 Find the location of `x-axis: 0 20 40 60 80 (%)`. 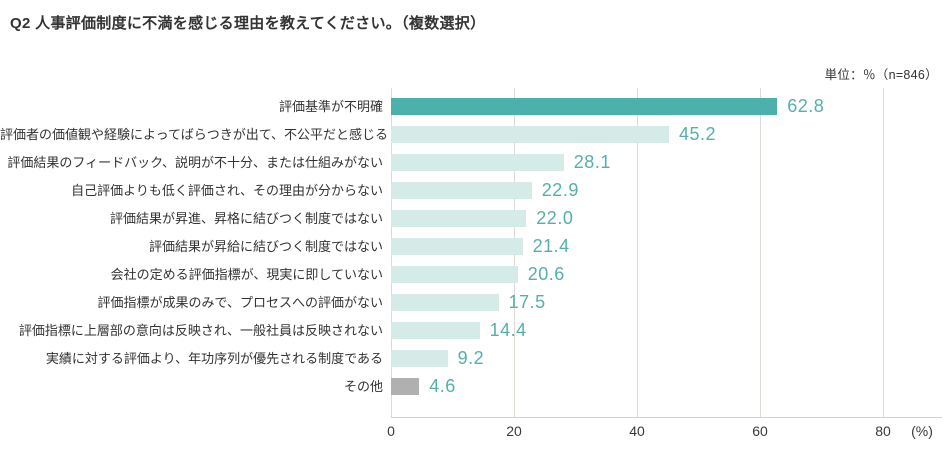

x-axis: 0 20 40 60 80 (%) is located at coordinates (475, 433).